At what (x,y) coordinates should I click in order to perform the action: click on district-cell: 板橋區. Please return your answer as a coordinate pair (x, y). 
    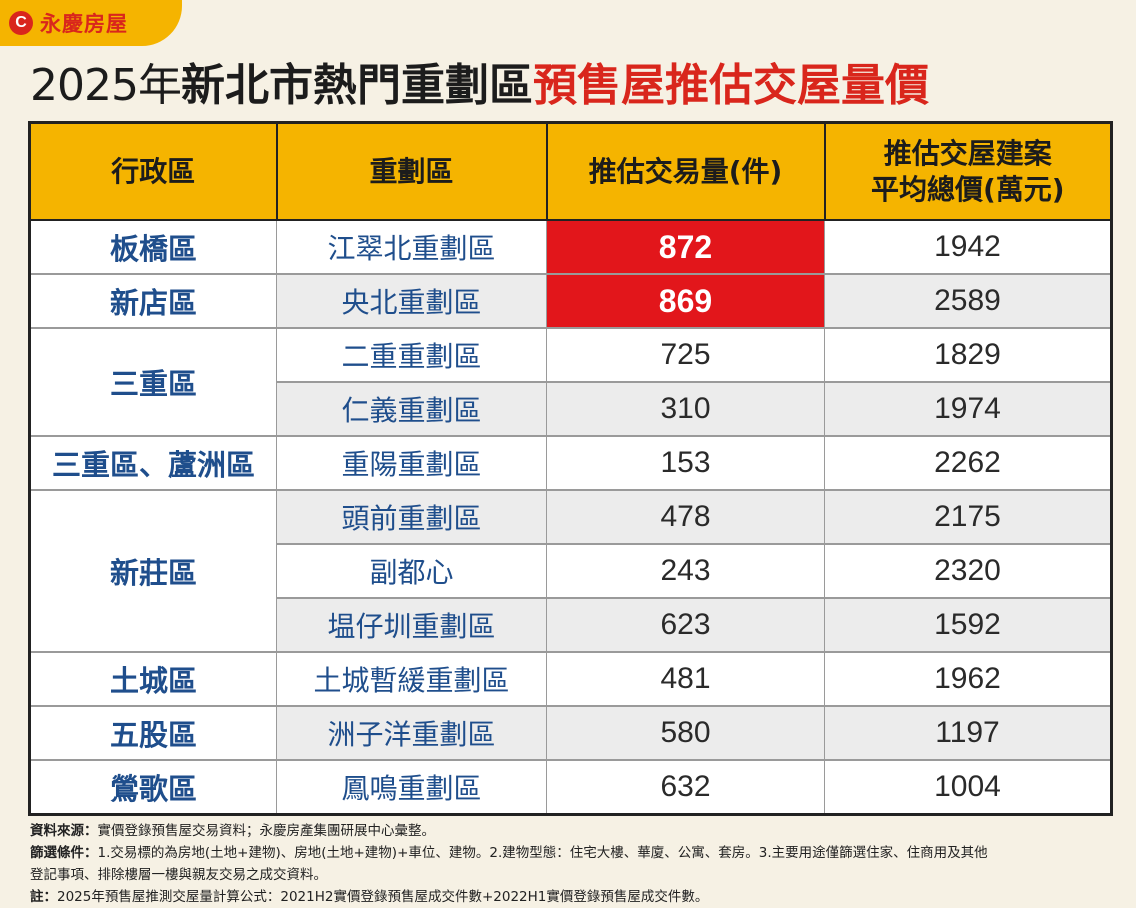
    Looking at the image, I should click on (153, 247).